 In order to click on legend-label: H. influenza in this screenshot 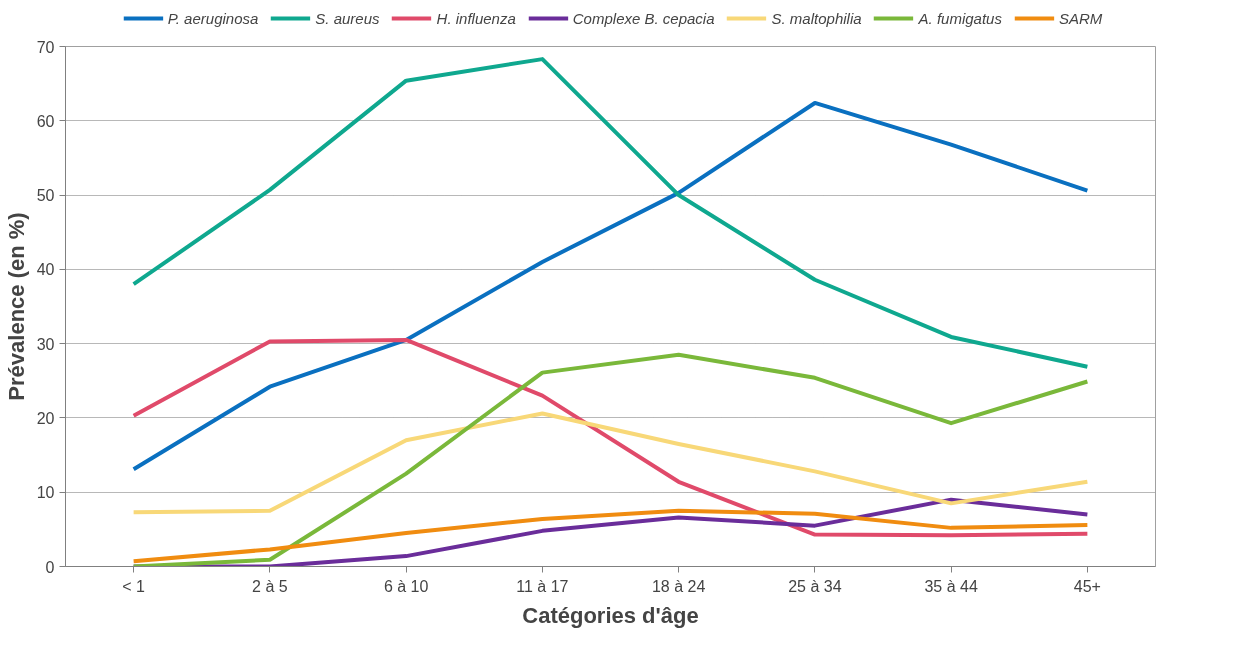, I will do `click(476, 18)`.